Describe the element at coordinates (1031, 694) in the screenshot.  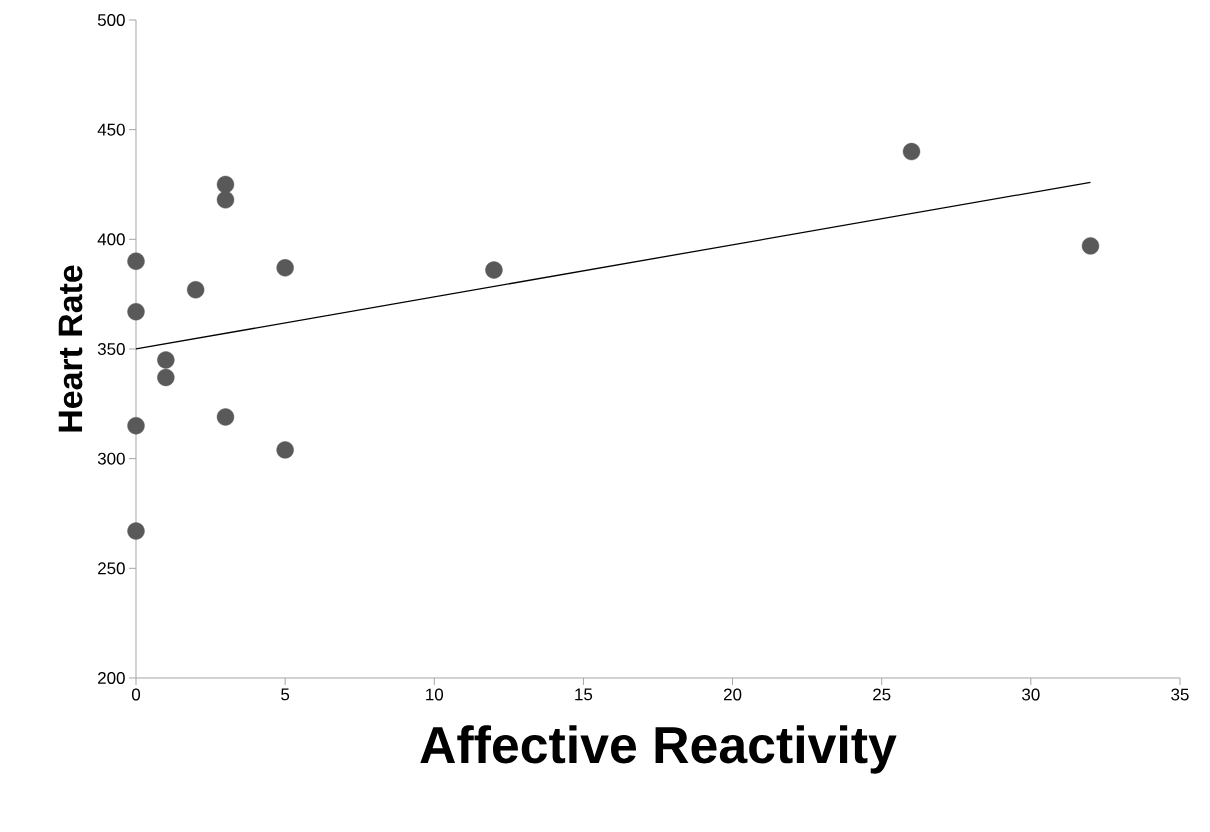
I see `x-tick-label: 30` at that location.